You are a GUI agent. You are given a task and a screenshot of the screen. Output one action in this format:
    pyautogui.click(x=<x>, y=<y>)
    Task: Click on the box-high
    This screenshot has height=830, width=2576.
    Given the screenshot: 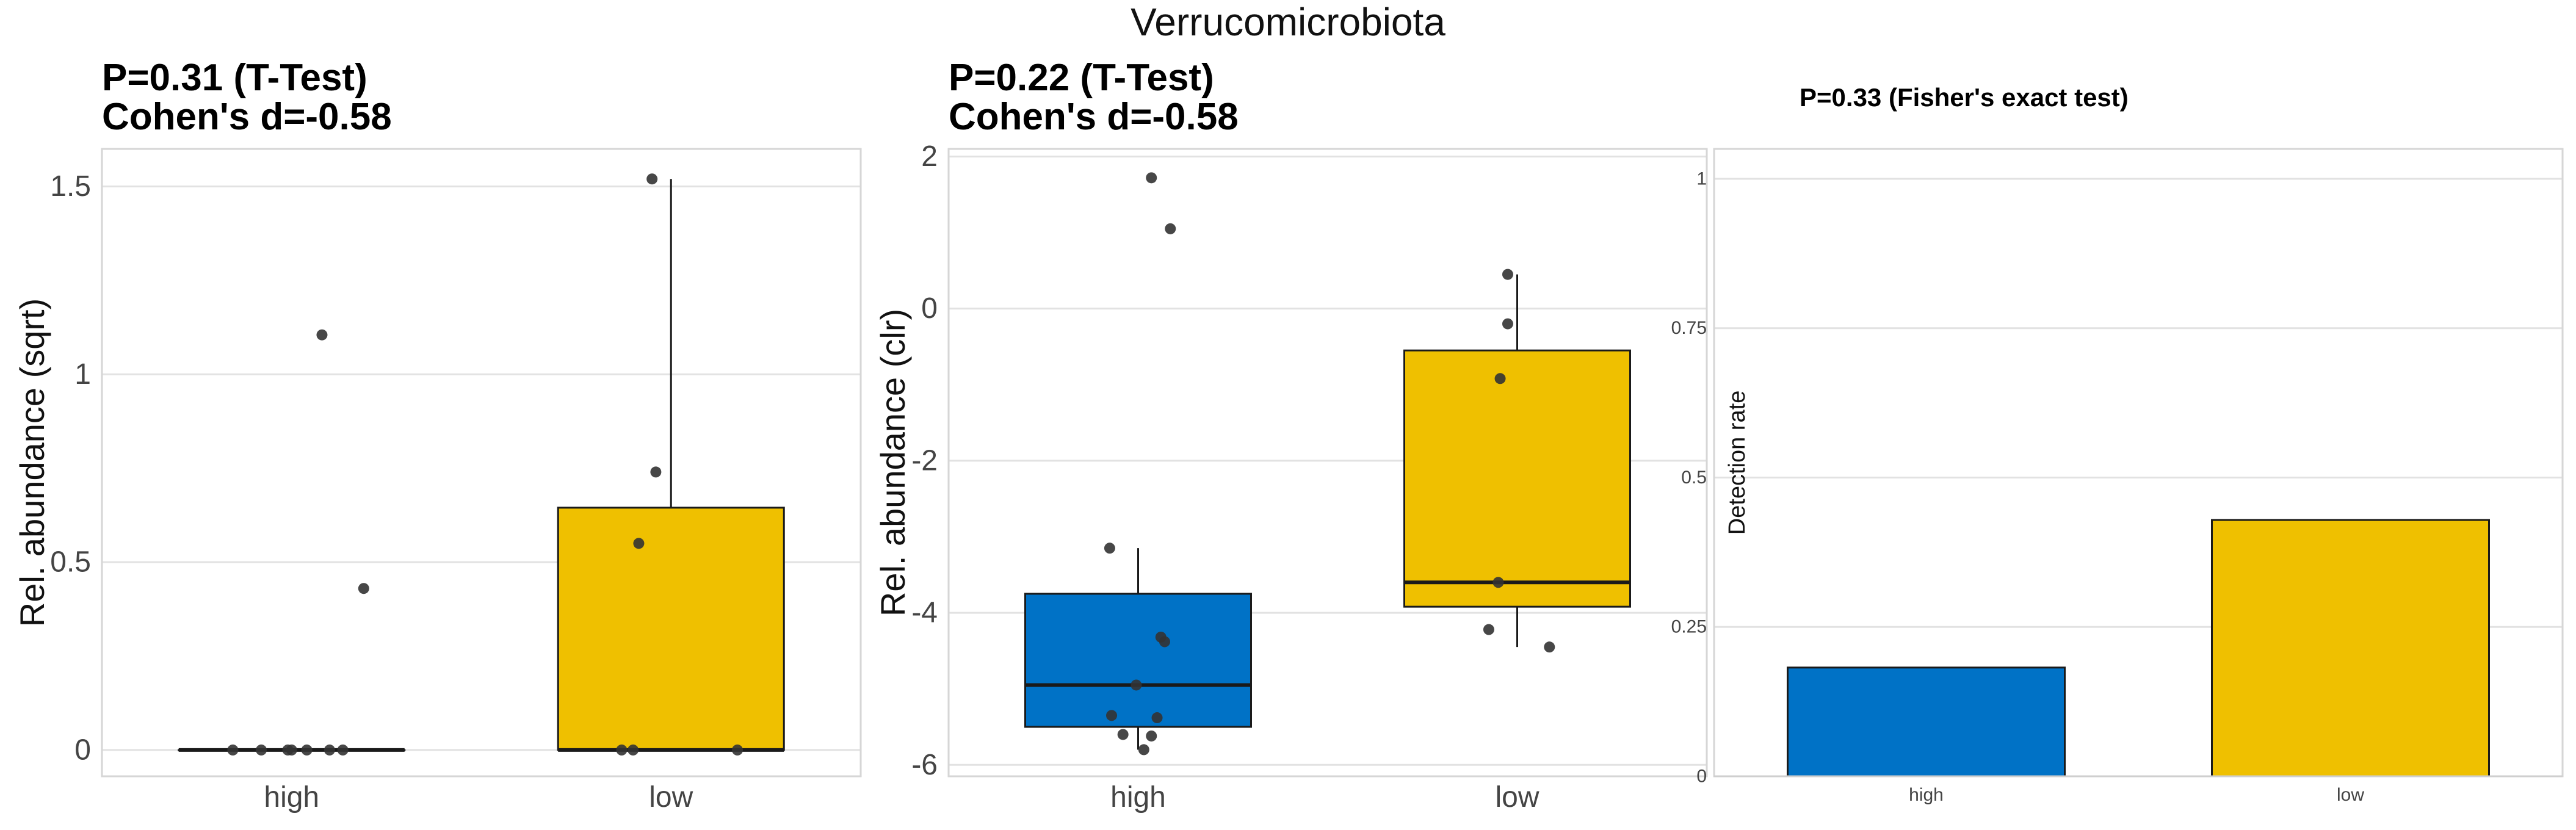 What is the action you would take?
    pyautogui.click(x=1138, y=660)
    